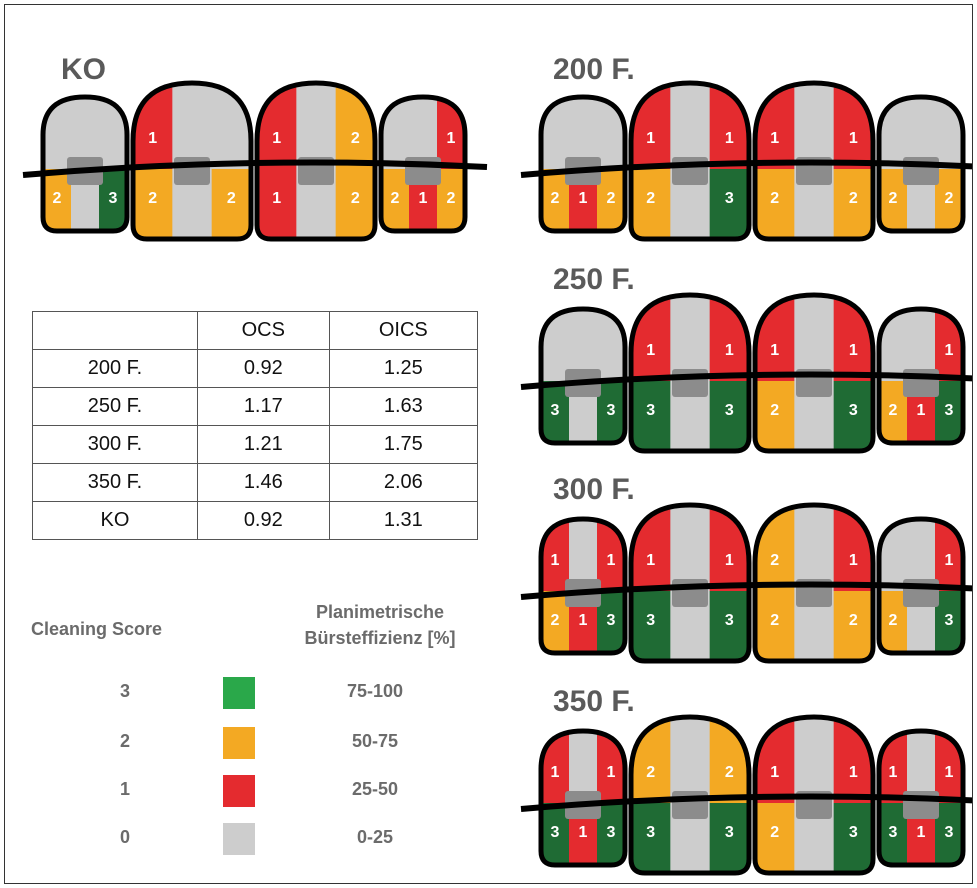  I want to click on ocs-value: 1.21, so click(263, 444).